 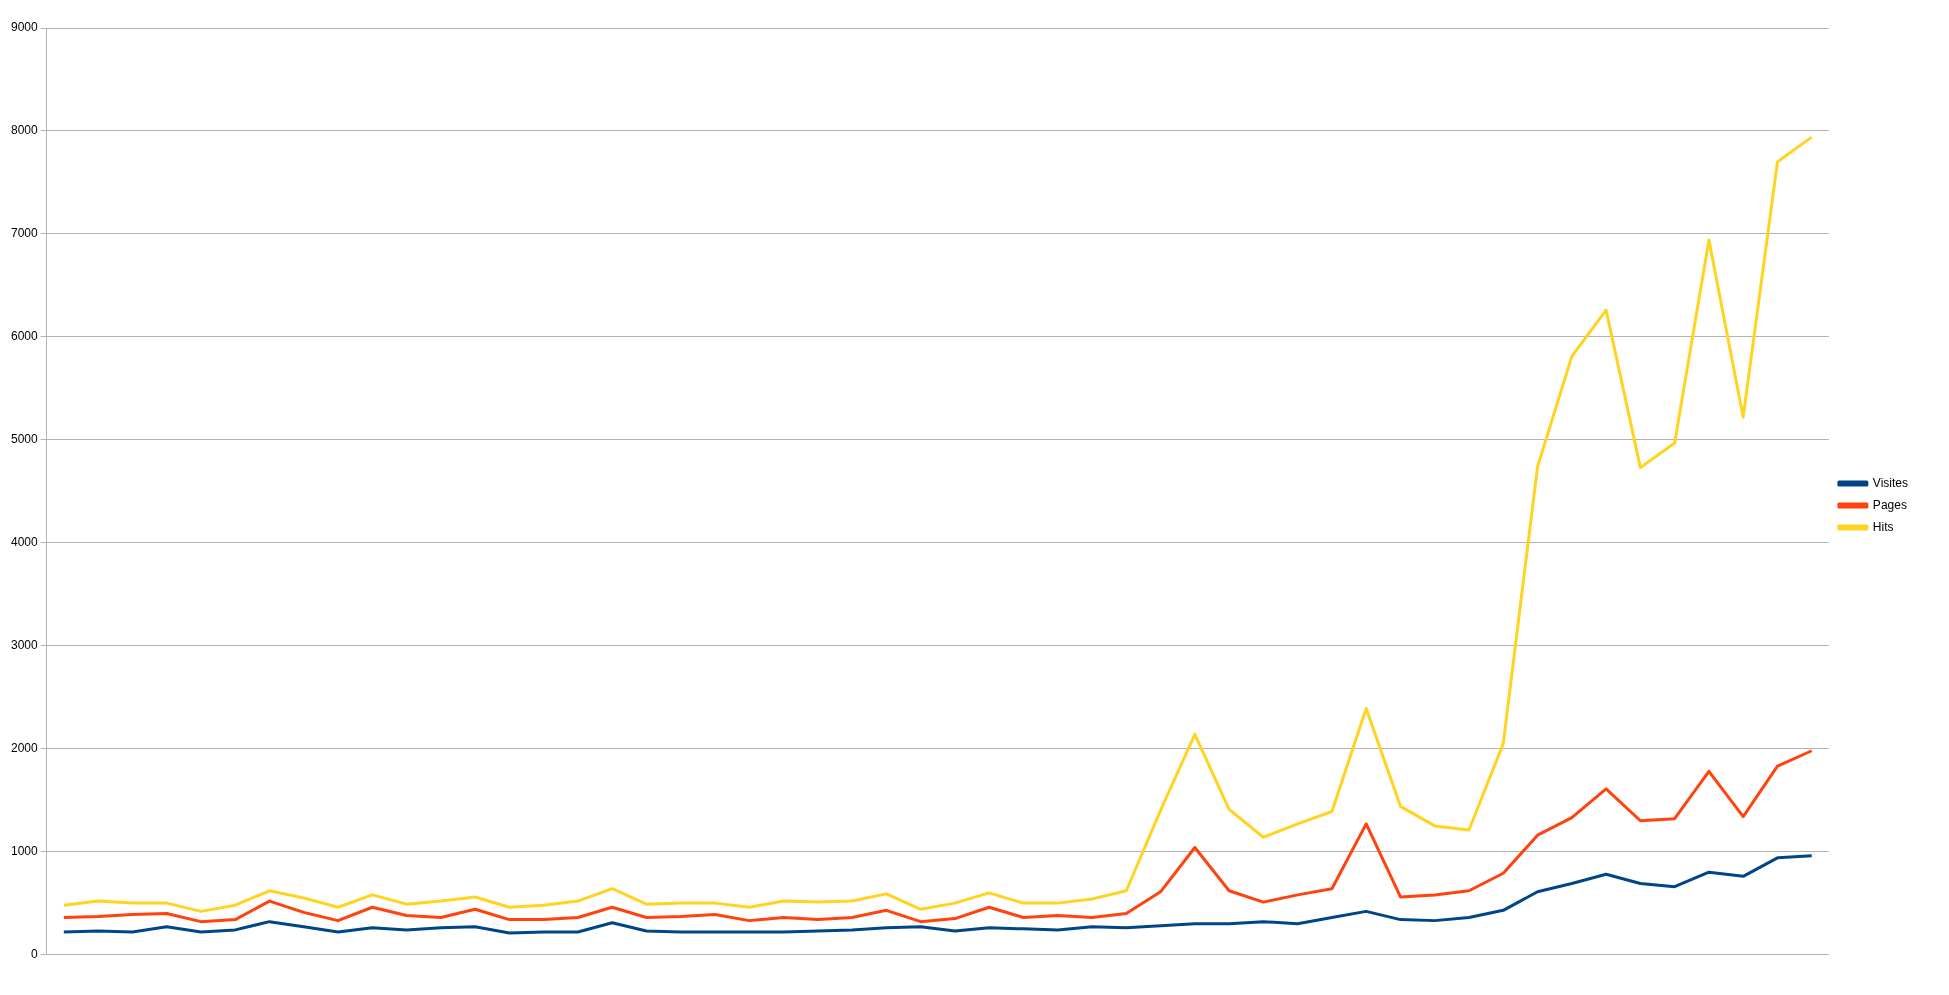 I want to click on y-tick-label: 7000, so click(x=24, y=233).